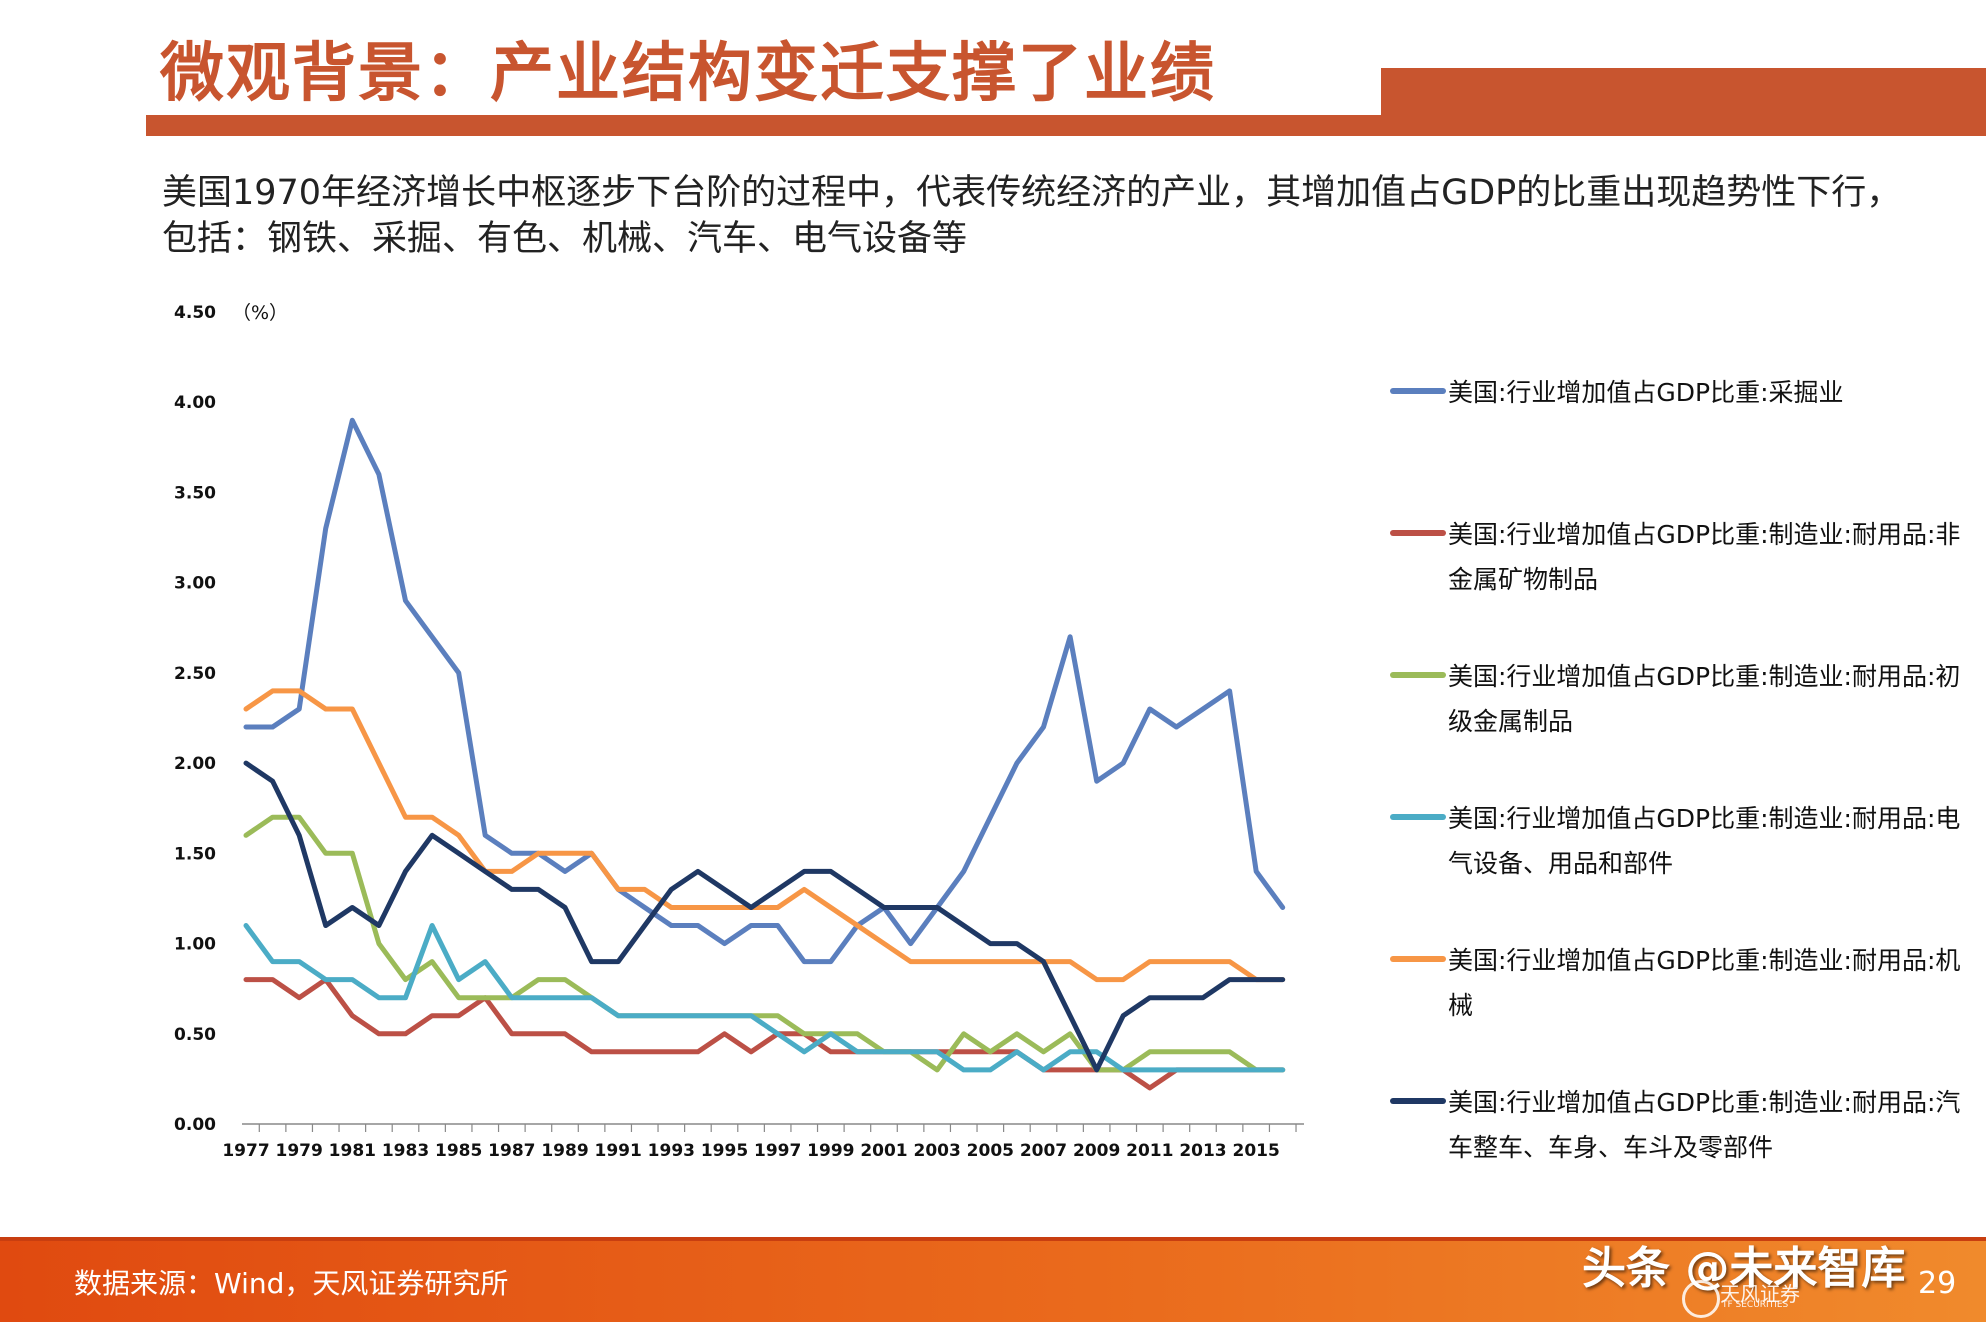  I want to click on legend-item: 美国:行业增加值占GDP比重:制造业:耐用品:非金属矿物制品, so click(1685, 577).